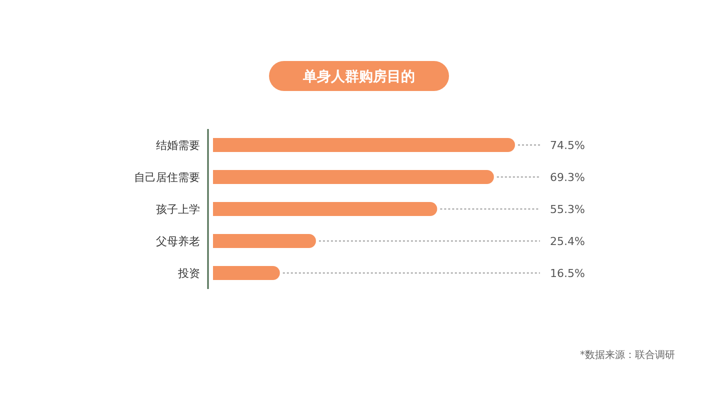 The height and width of the screenshot is (399, 718). Describe the element at coordinates (188, 273) in the screenshot. I see `y-tick-label: 投资` at that location.